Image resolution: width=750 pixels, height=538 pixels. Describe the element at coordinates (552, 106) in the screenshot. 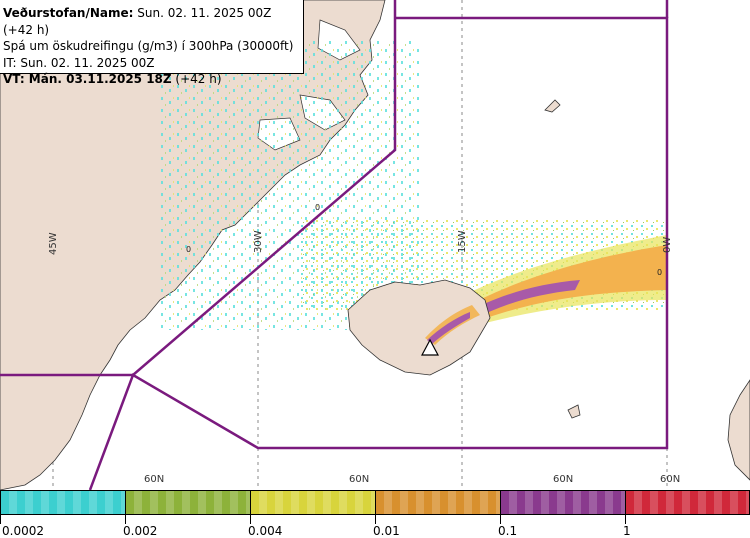

I see `jan-mayen-island` at that location.